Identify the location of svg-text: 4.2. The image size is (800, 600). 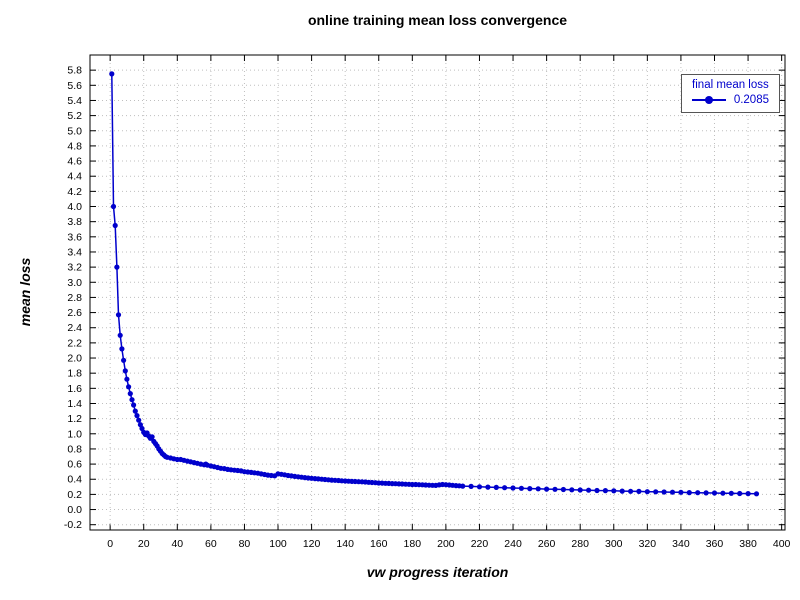
(74, 192).